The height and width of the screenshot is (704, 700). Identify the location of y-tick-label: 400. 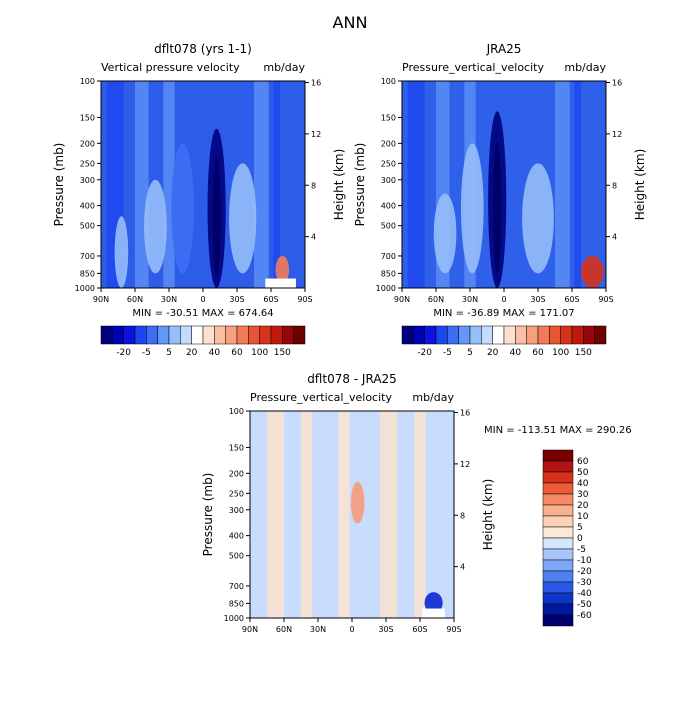
(87, 206).